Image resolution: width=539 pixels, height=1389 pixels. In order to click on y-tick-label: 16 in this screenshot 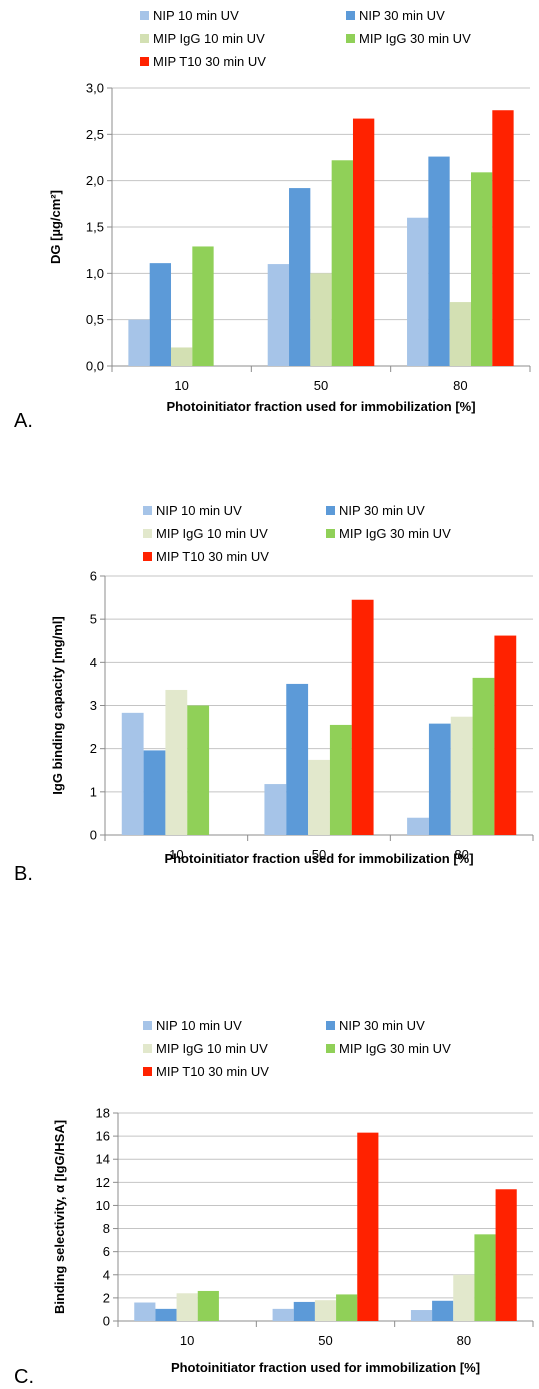, I will do `click(103, 1136)`.